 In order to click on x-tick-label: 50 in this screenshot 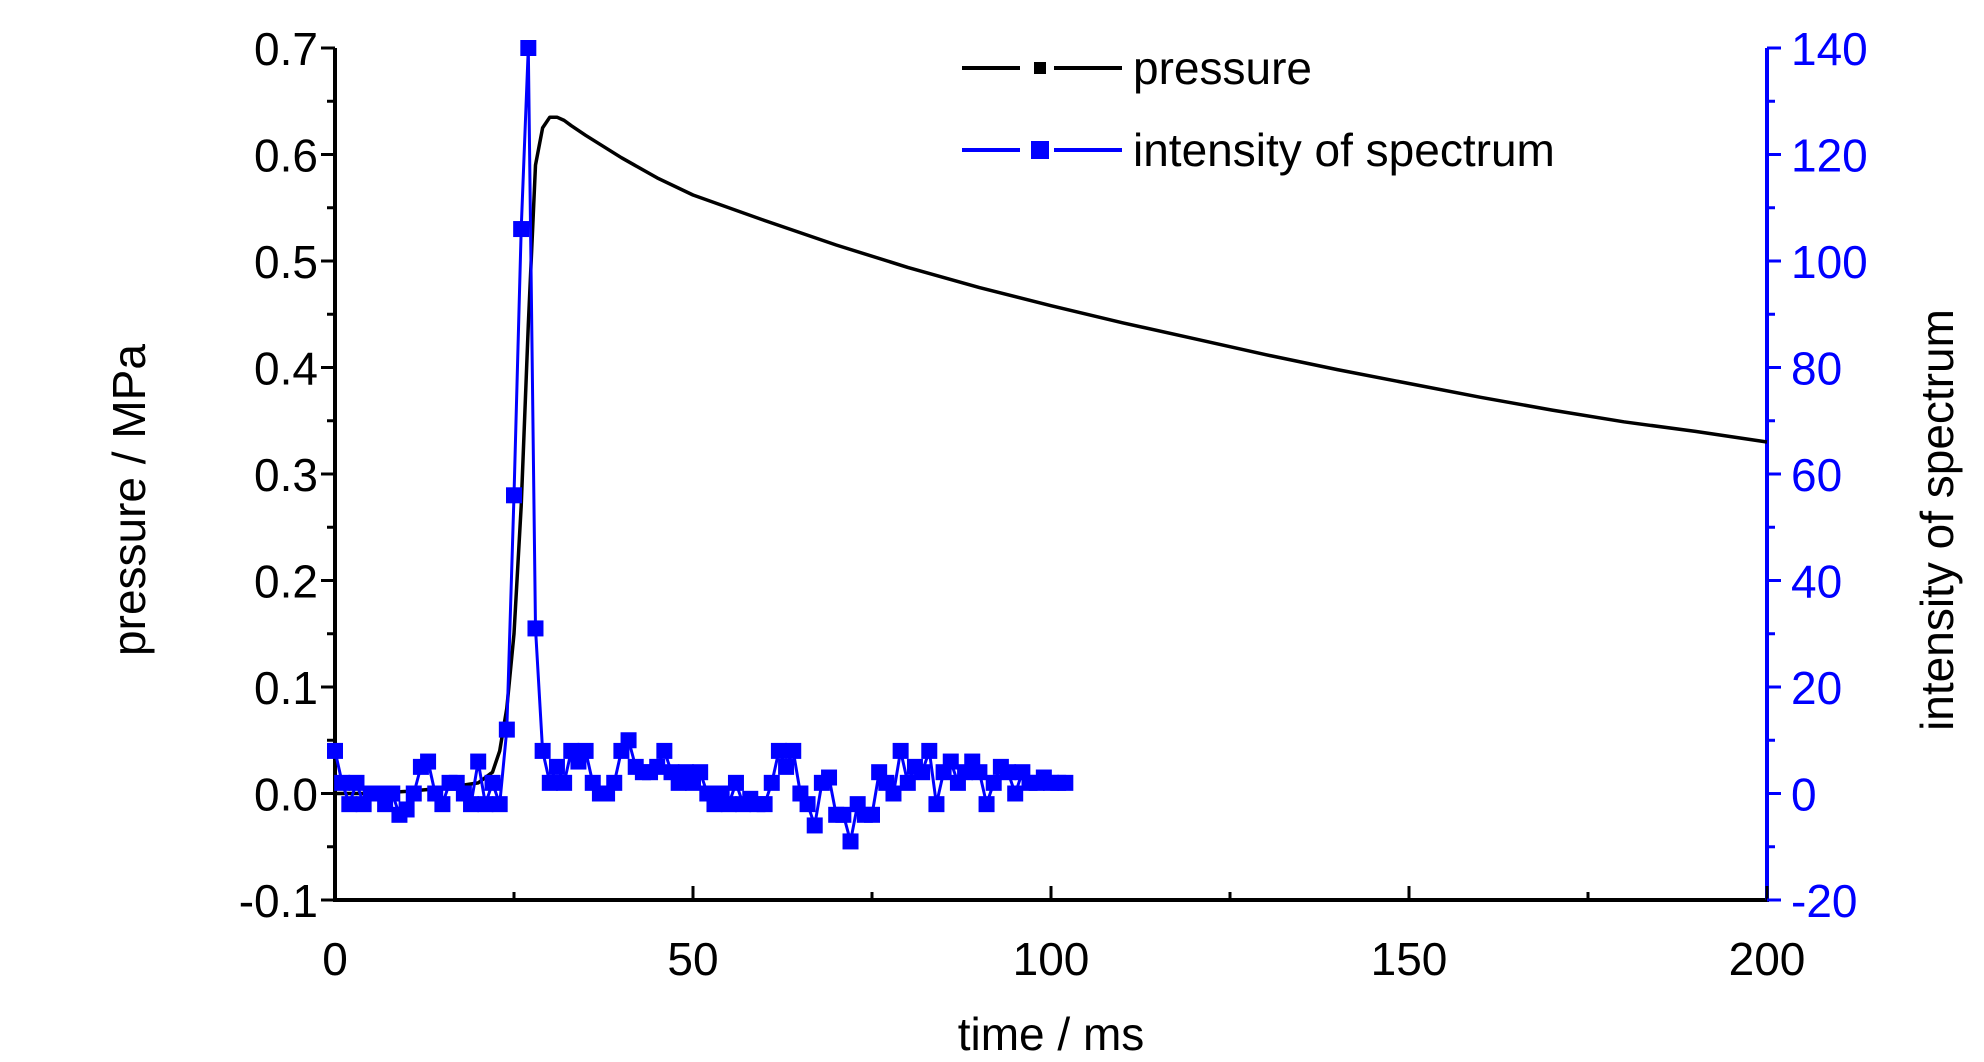, I will do `click(692, 959)`.